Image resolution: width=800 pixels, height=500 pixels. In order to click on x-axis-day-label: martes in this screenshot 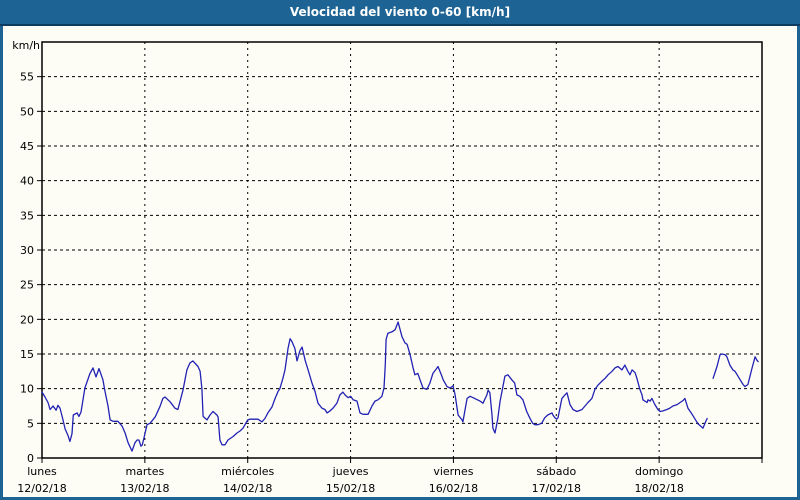, I will do `click(144, 471)`.